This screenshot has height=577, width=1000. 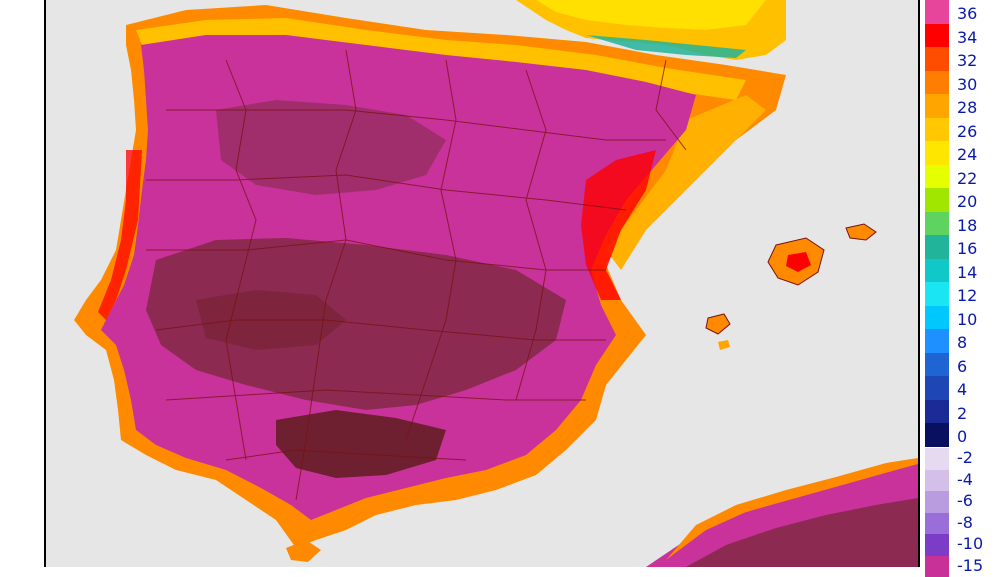 What do you see at coordinates (962, 390) in the screenshot?
I see `legend-label: 4` at bounding box center [962, 390].